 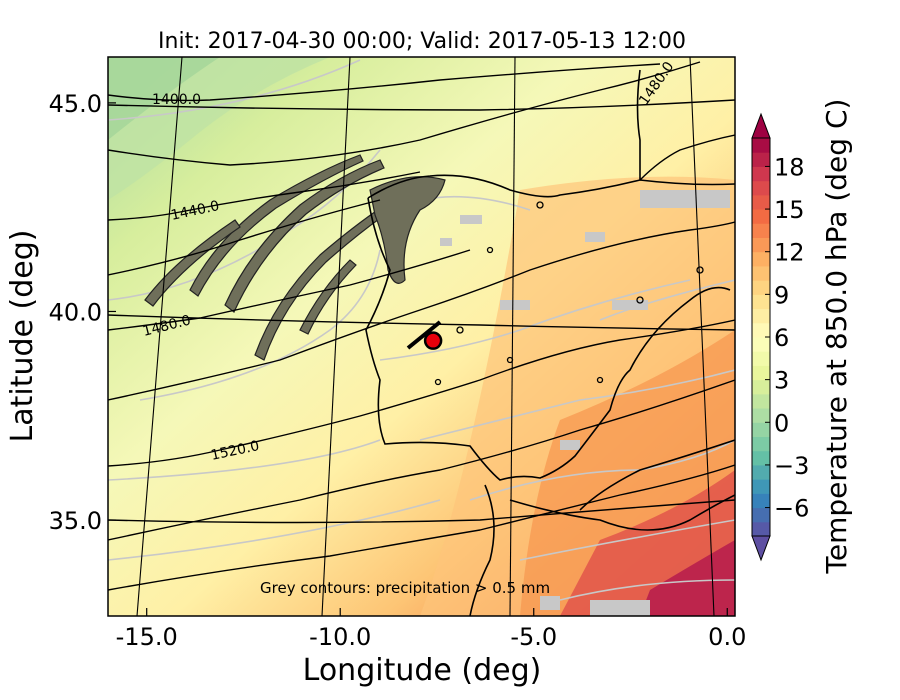 I want to click on colorbar-tick-label: 0, so click(x=781, y=423).